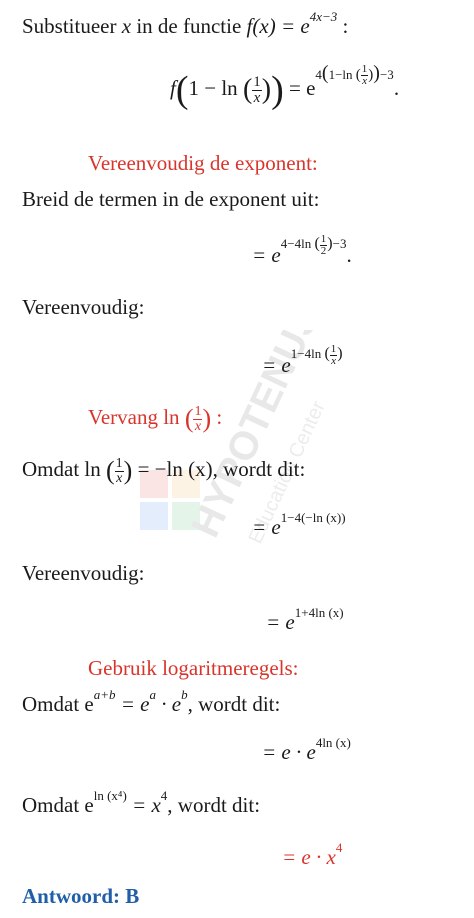 The image size is (474, 918). What do you see at coordinates (316, 354) in the screenshot?
I see `eq3-exponent: 1−4ln (1 x)` at bounding box center [316, 354].